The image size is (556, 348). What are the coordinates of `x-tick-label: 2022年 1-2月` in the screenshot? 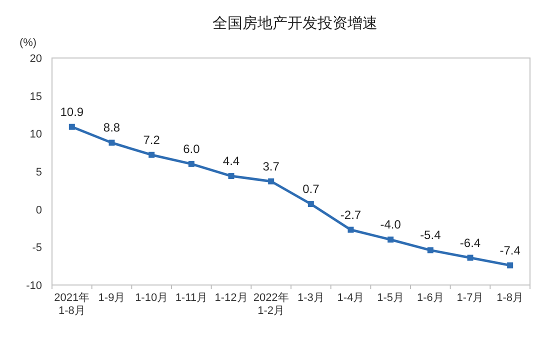 It's located at (271, 305).